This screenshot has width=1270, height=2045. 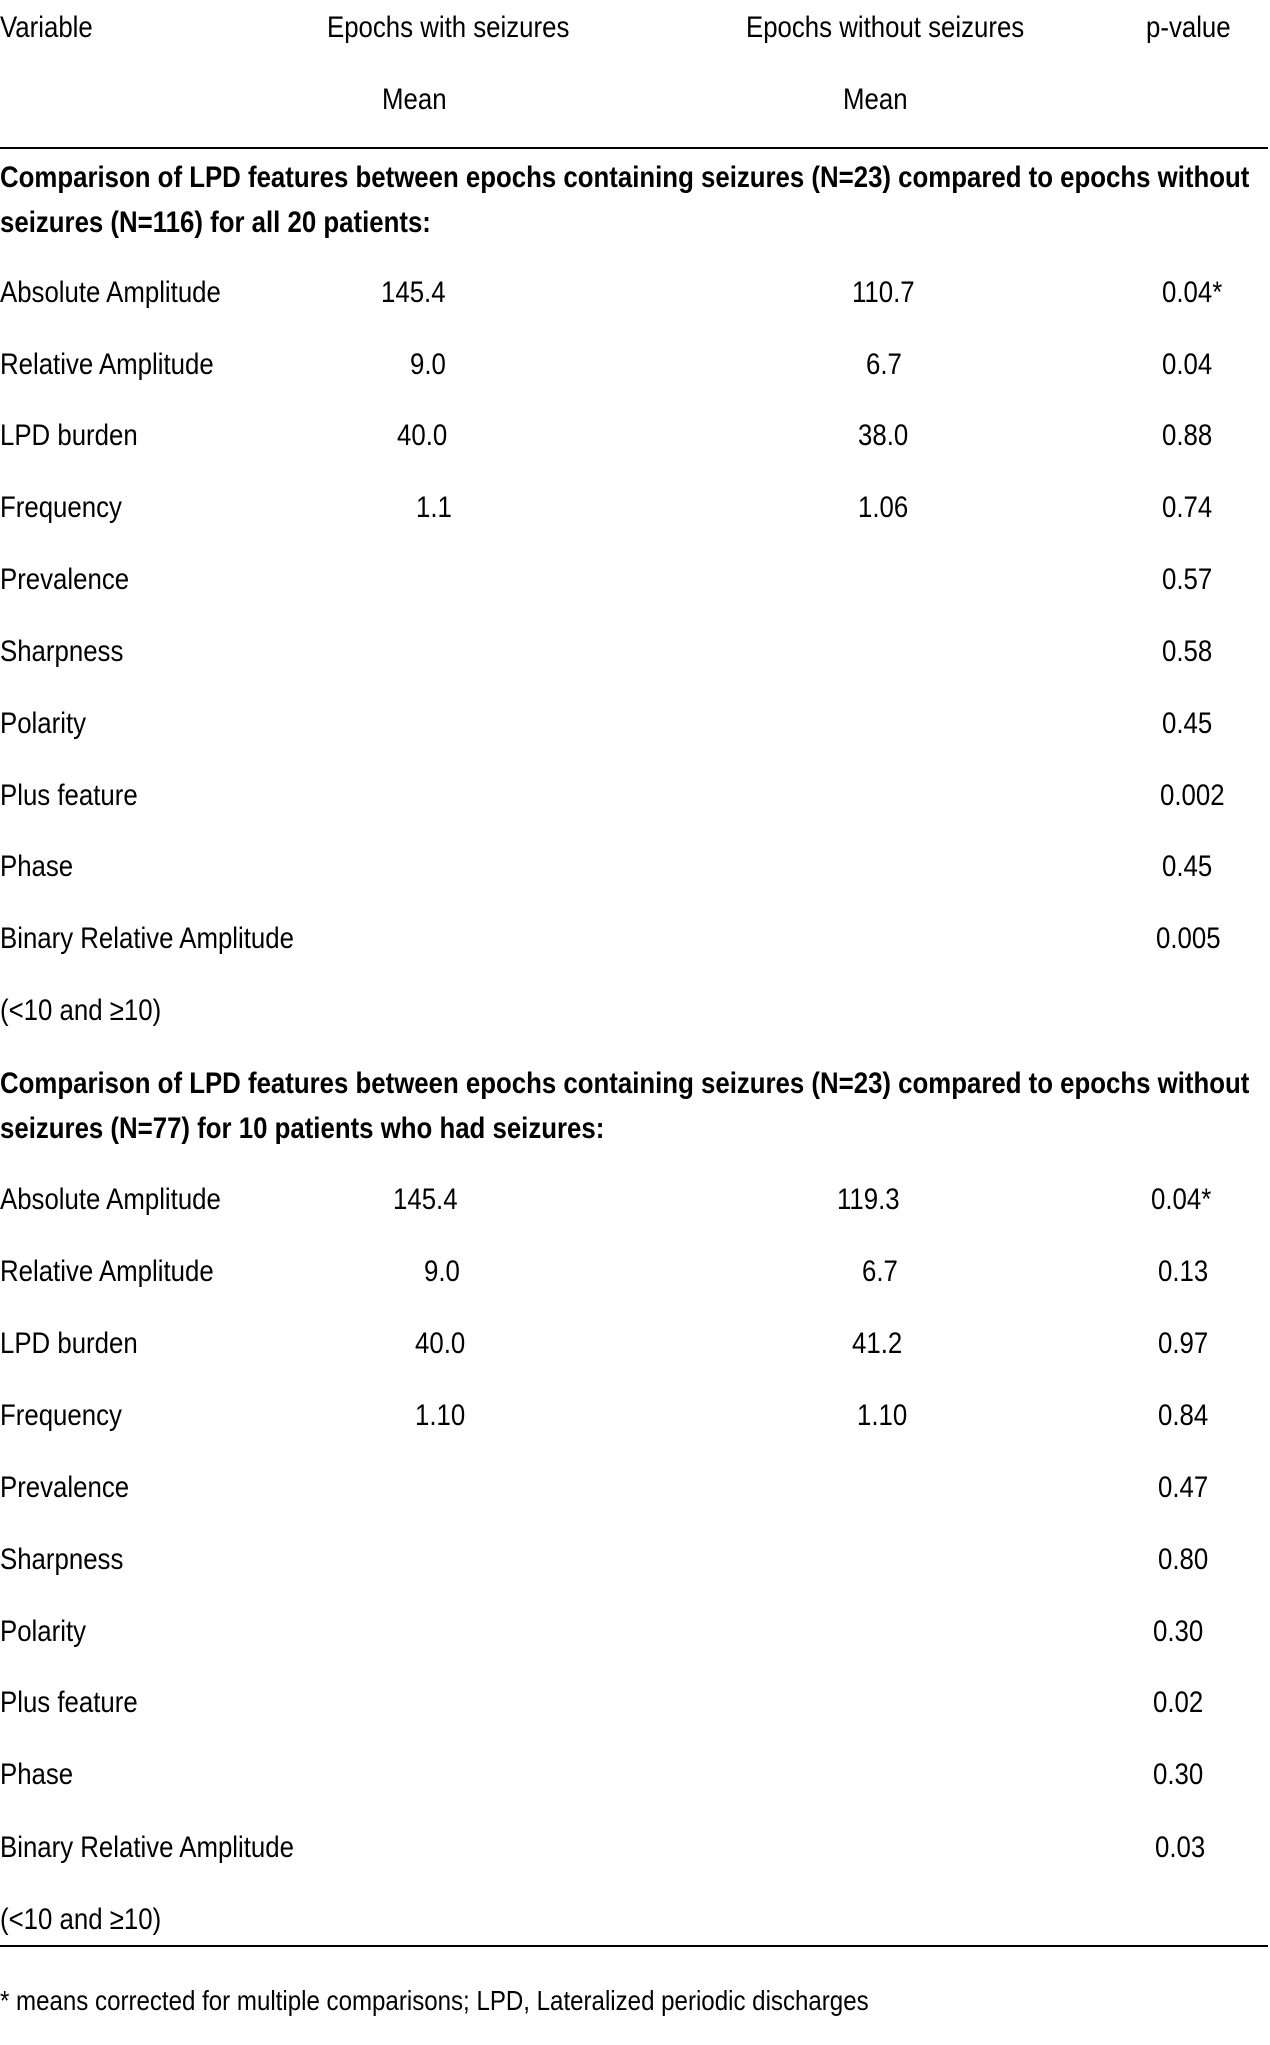 What do you see at coordinates (877, 1343) in the screenshot?
I see `table-row-without: 41.2` at bounding box center [877, 1343].